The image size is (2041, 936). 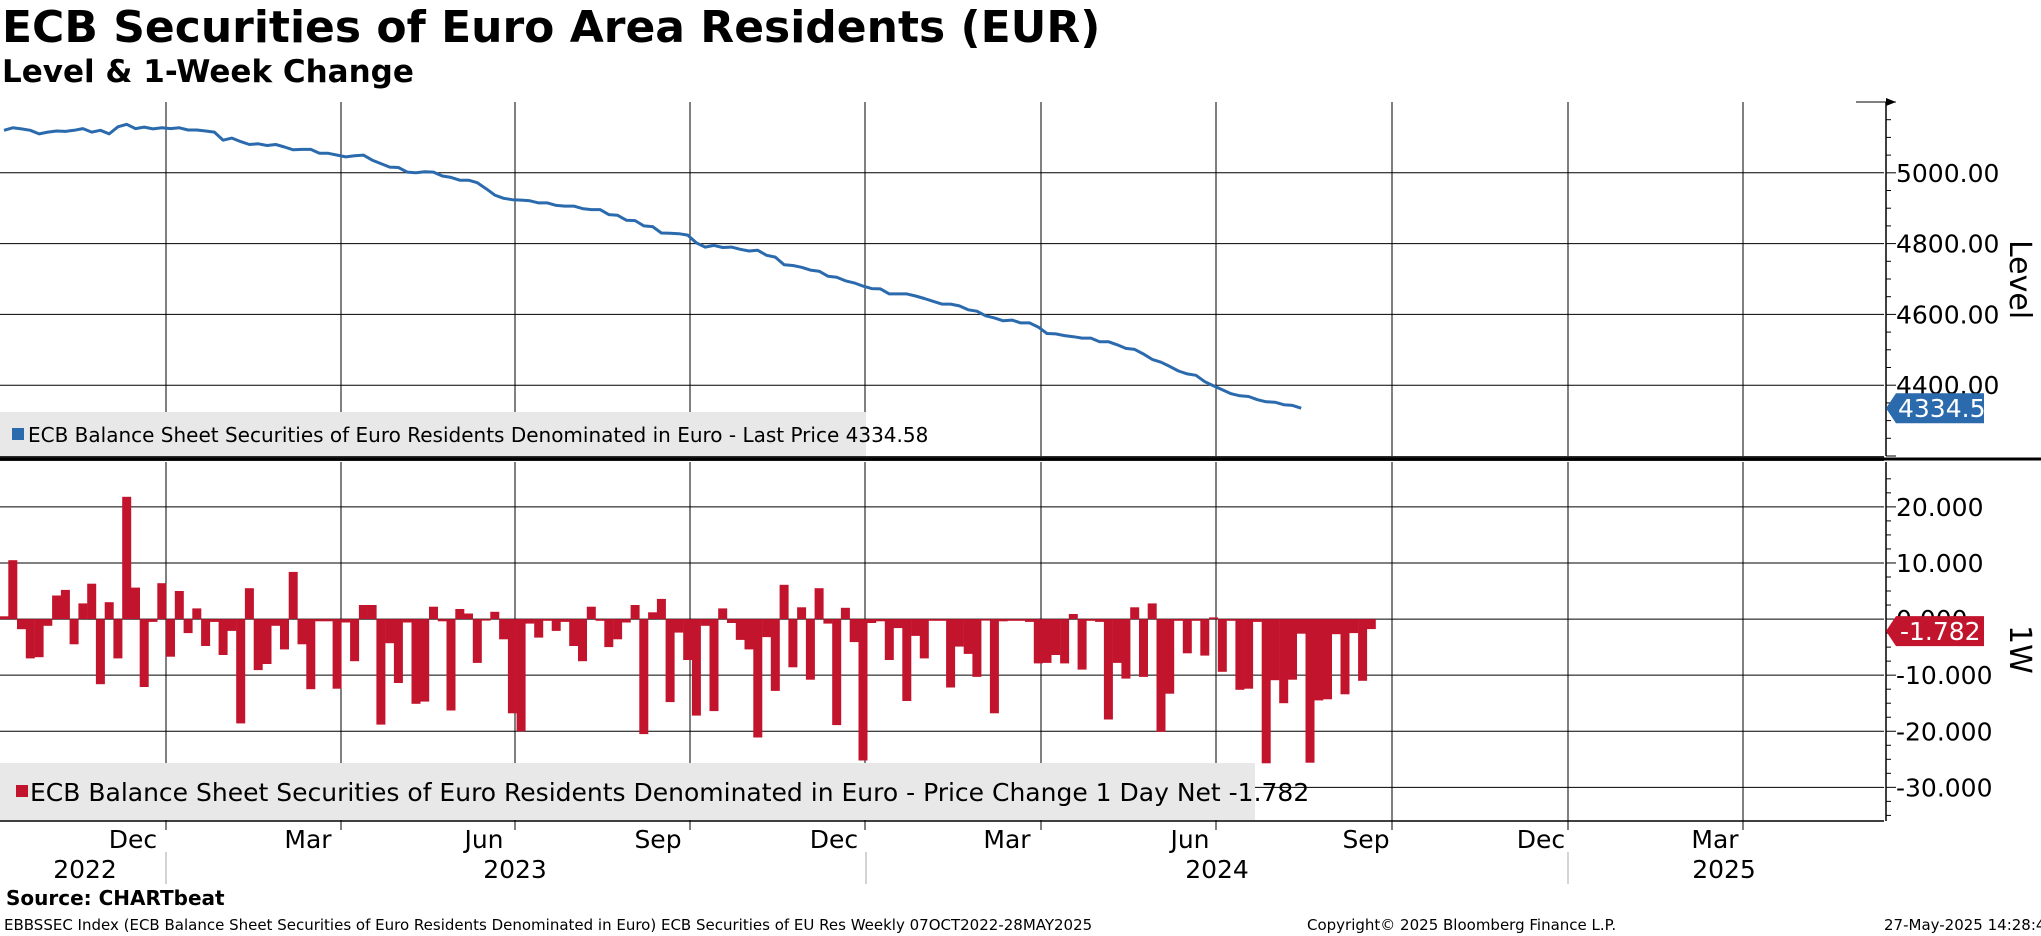 I want to click on legend-box-bottom, so click(x=627, y=791).